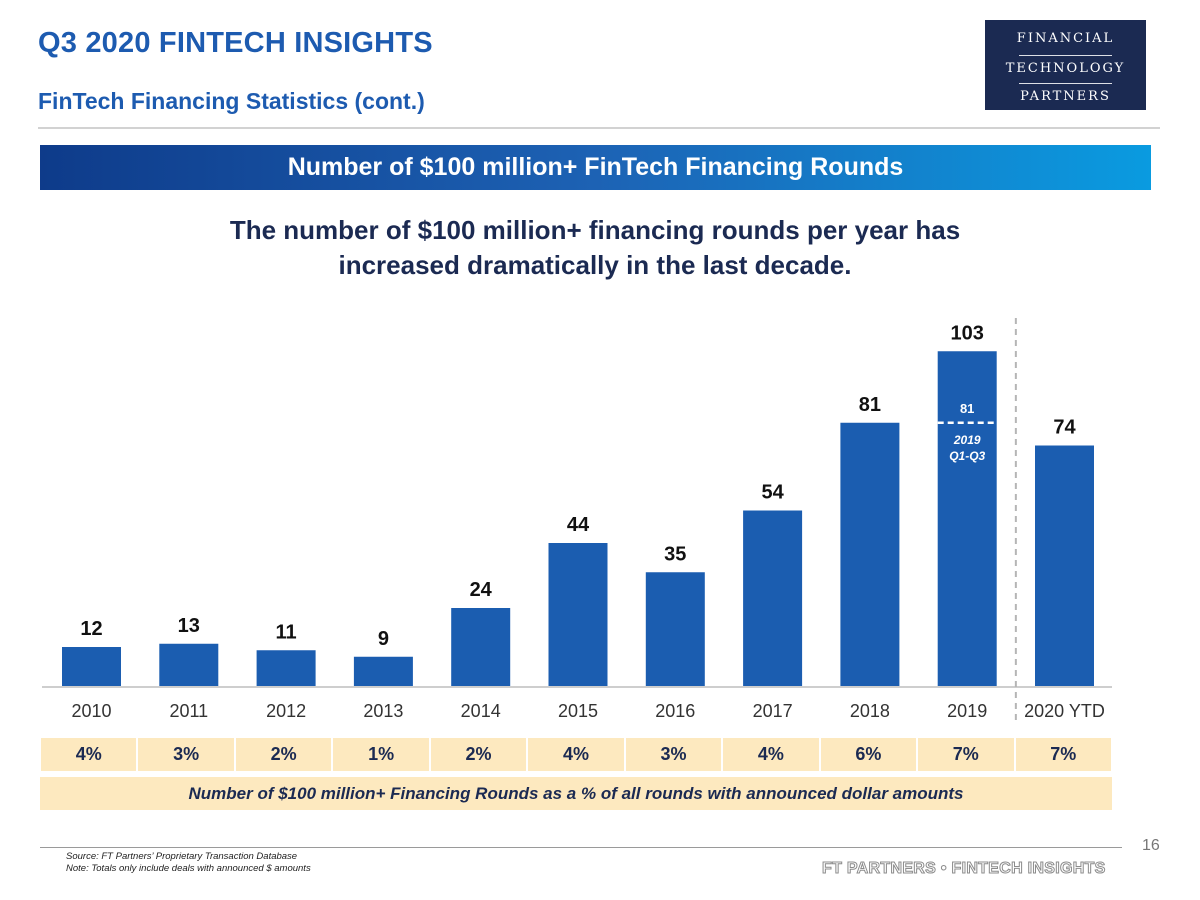  Describe the element at coordinates (383, 671) in the screenshot. I see `bar-2013` at that location.